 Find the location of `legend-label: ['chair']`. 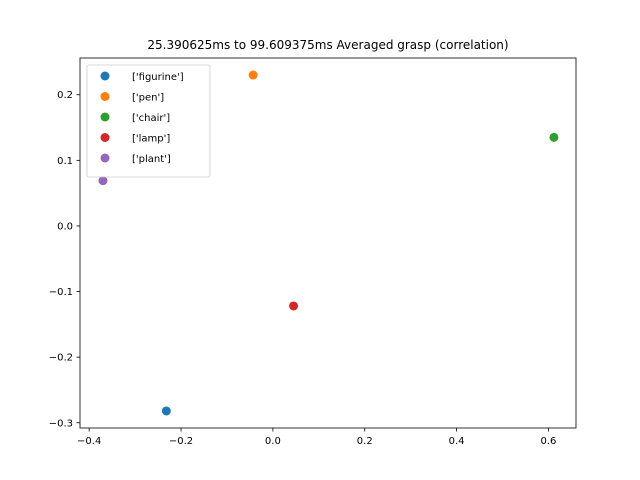

legend-label: ['chair'] is located at coordinates (151, 118).